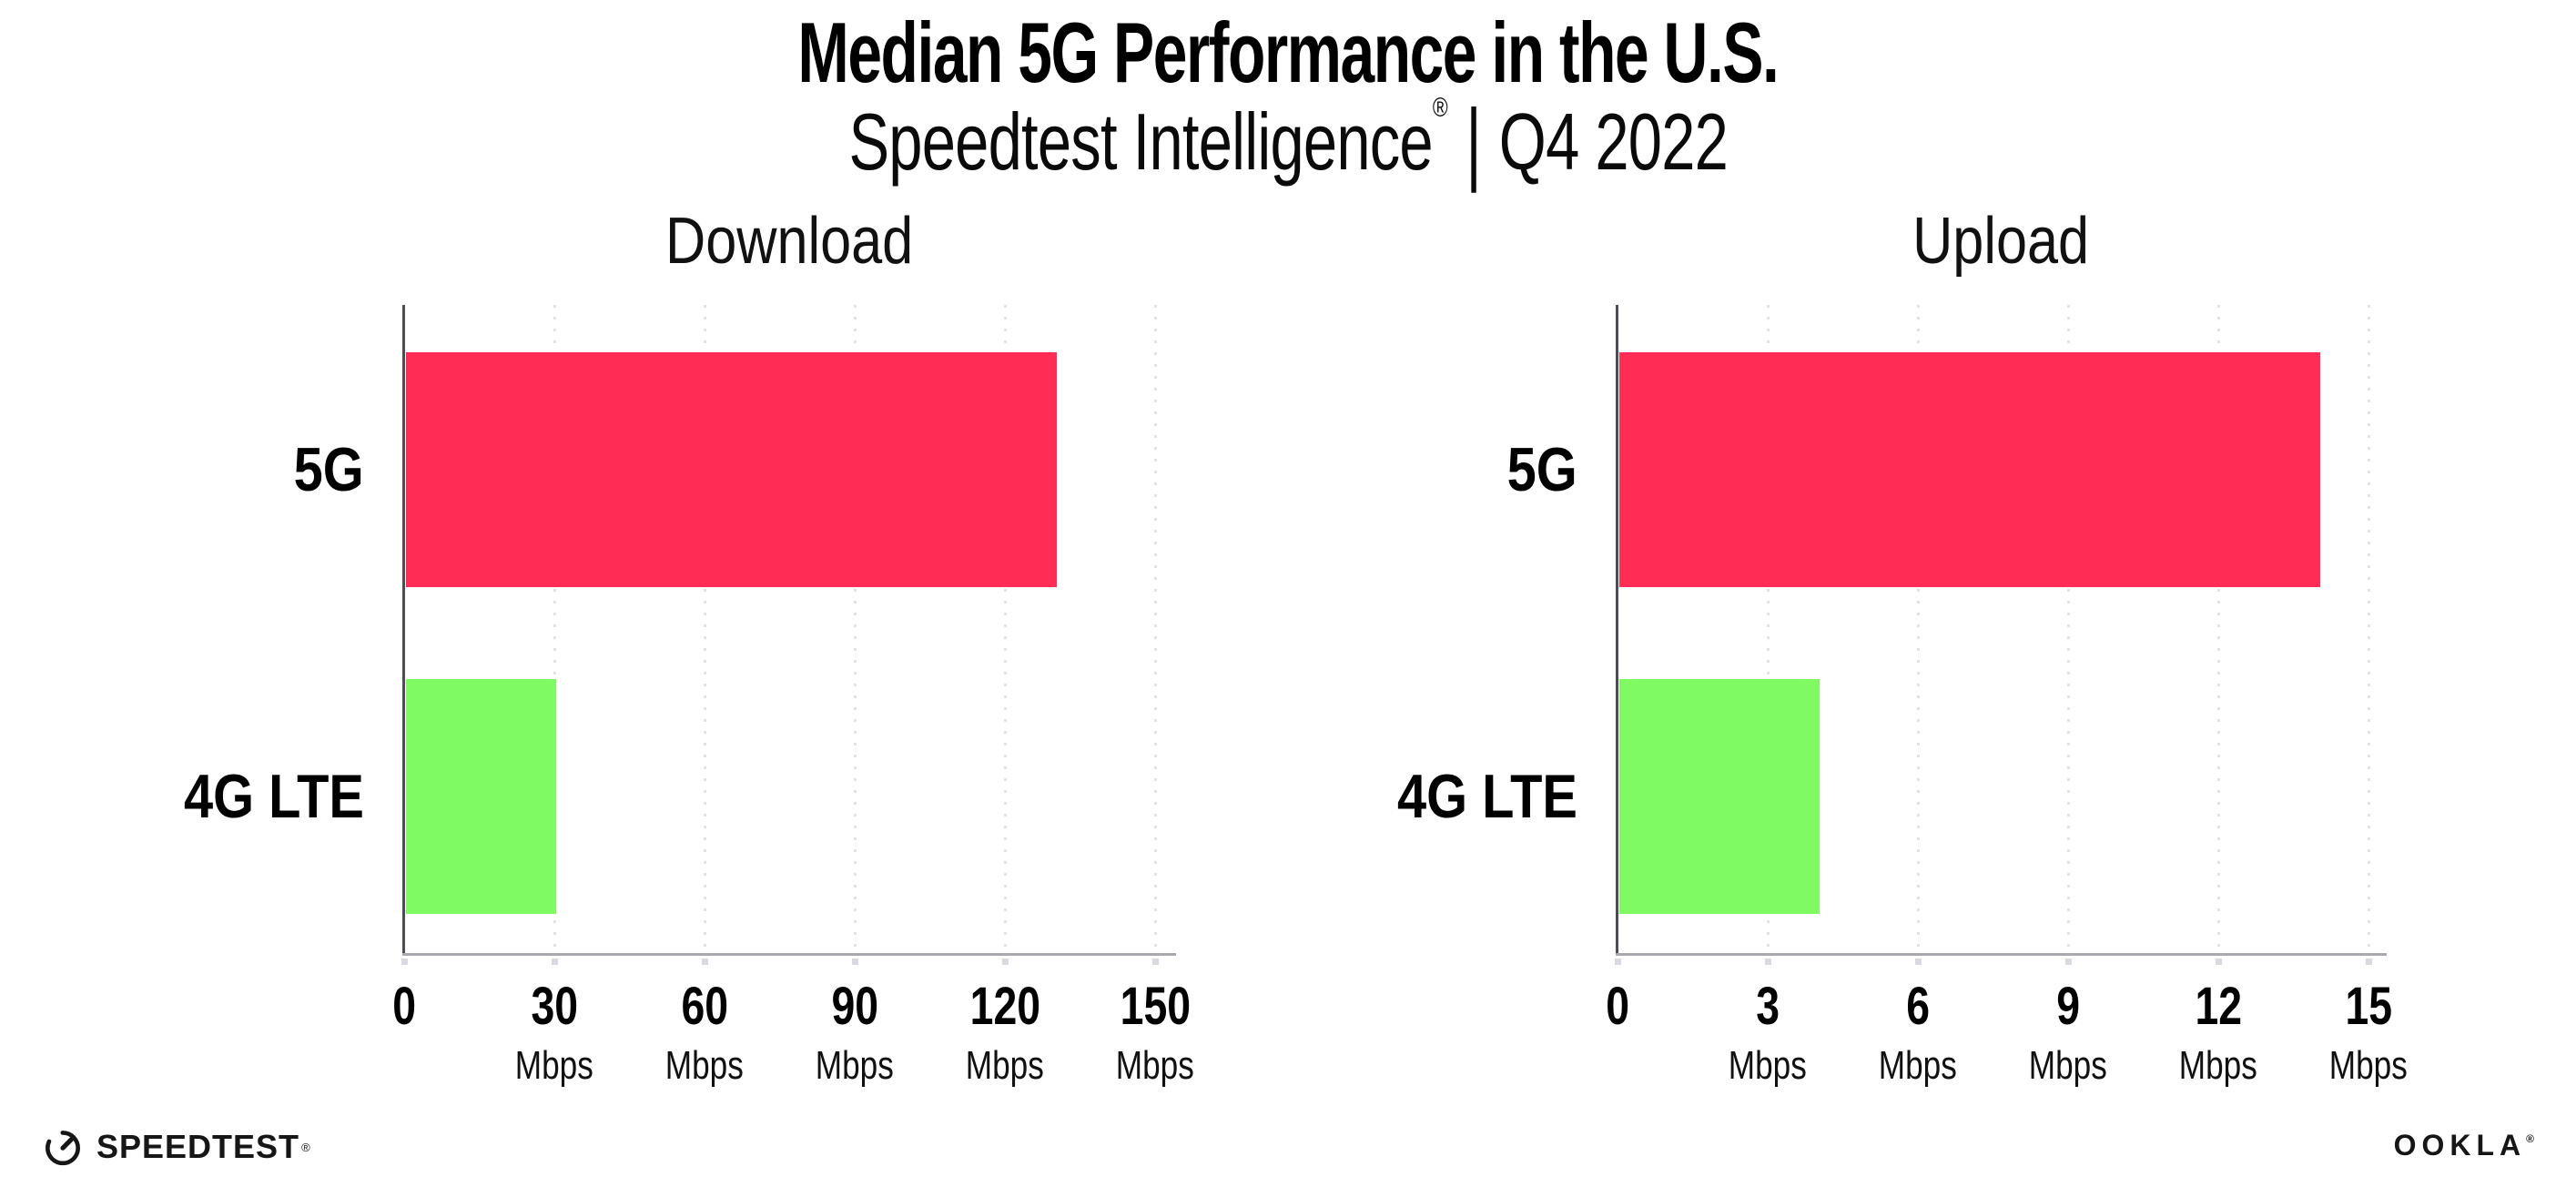  I want to click on x-tick-label-text: 150, so click(1155, 1007).